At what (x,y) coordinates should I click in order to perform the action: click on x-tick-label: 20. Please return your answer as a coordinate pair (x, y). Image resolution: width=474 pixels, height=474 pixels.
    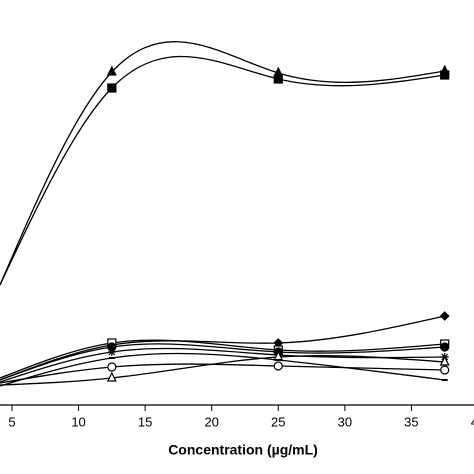
    Looking at the image, I should click on (211, 421).